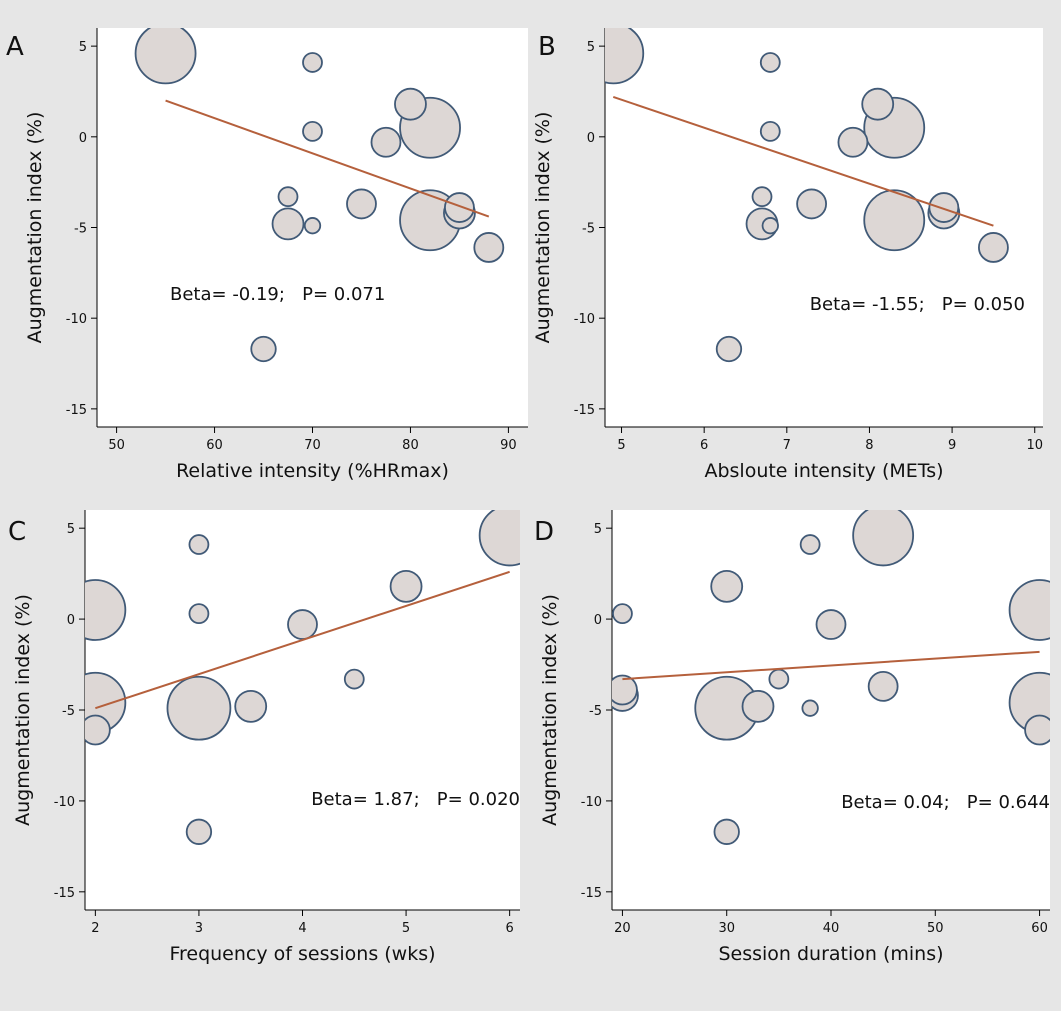  I want to click on x-axis-title: Session duration (mins), so click(830, 954).